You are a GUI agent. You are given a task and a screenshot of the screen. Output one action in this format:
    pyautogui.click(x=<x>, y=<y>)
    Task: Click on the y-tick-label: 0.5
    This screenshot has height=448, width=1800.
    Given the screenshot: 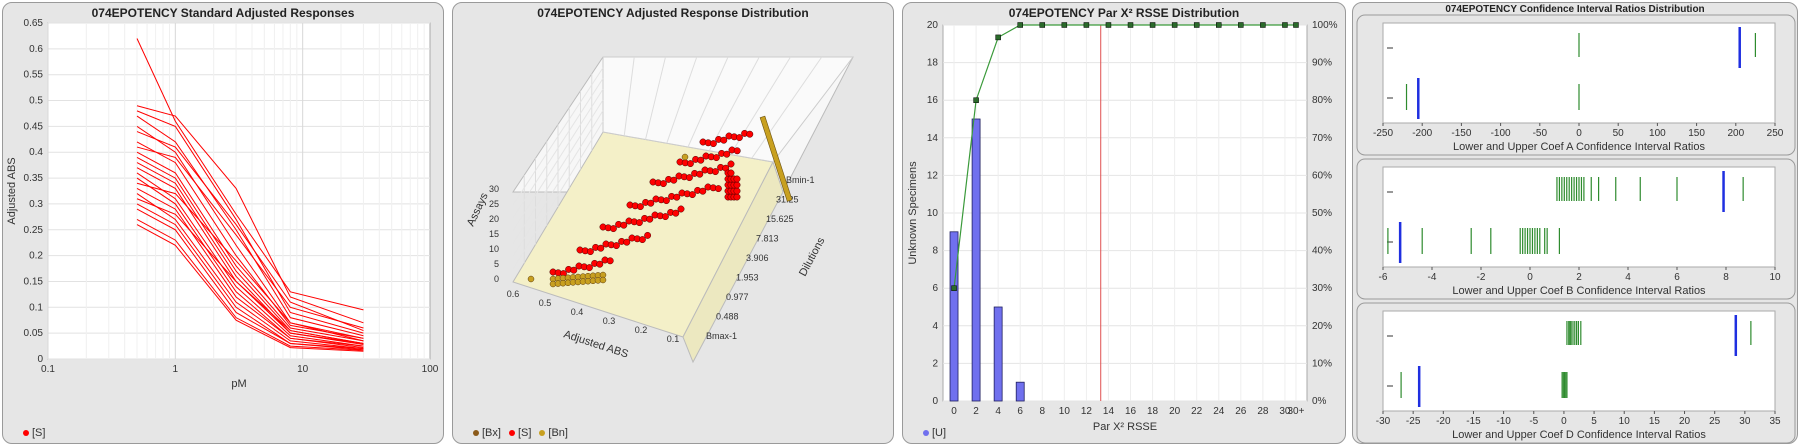 What is the action you would take?
    pyautogui.click(x=36, y=101)
    